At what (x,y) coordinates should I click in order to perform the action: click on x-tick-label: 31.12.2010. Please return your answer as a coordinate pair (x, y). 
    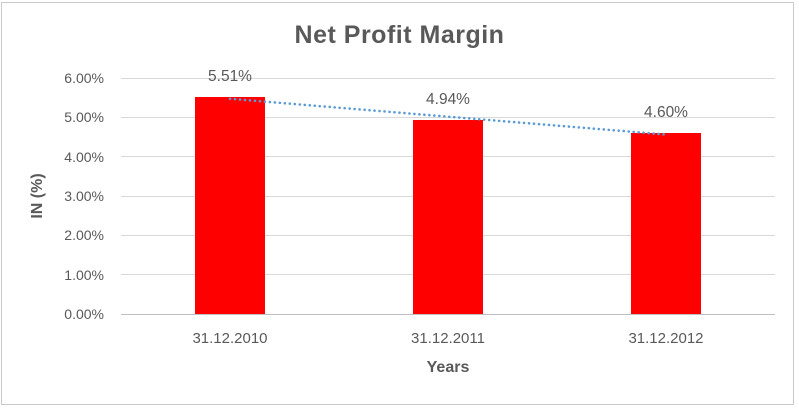
    Looking at the image, I should click on (230, 338).